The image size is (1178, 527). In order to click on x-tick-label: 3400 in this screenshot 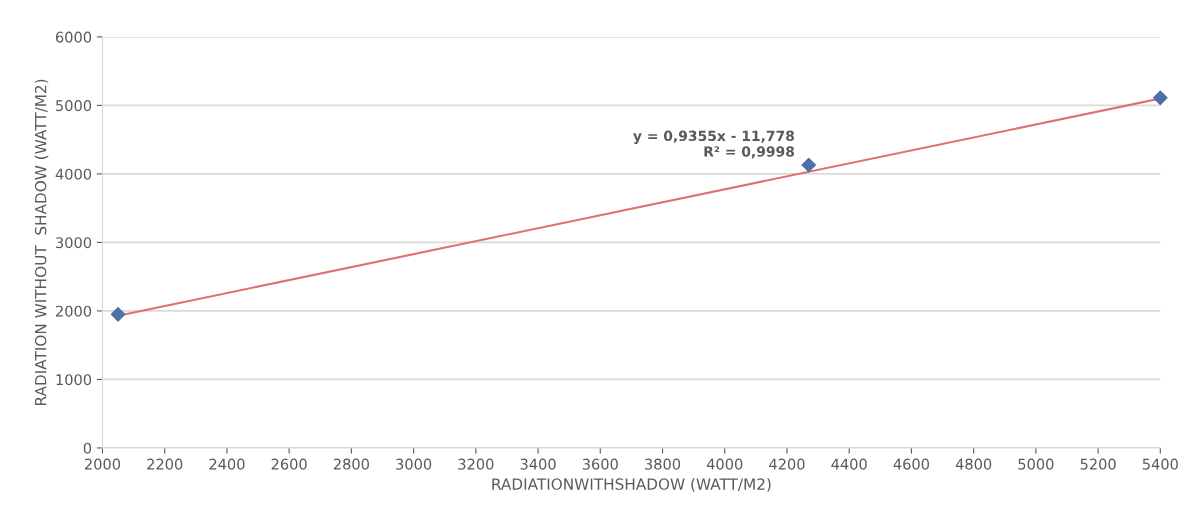, I will do `click(538, 464)`.